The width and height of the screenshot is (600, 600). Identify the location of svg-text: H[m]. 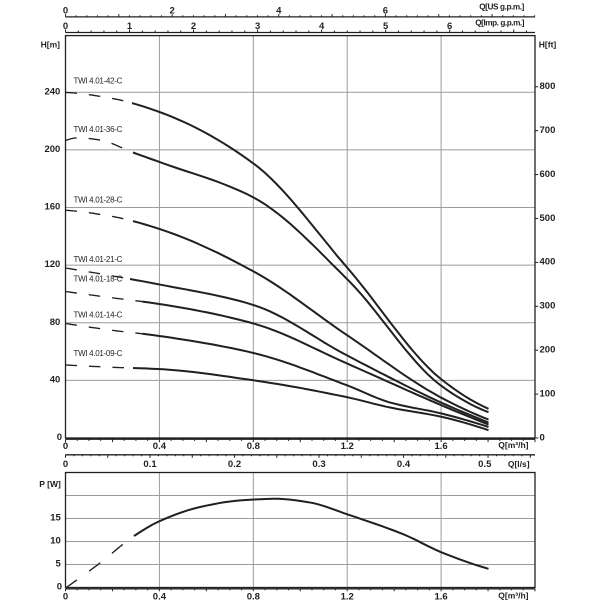
(51, 45).